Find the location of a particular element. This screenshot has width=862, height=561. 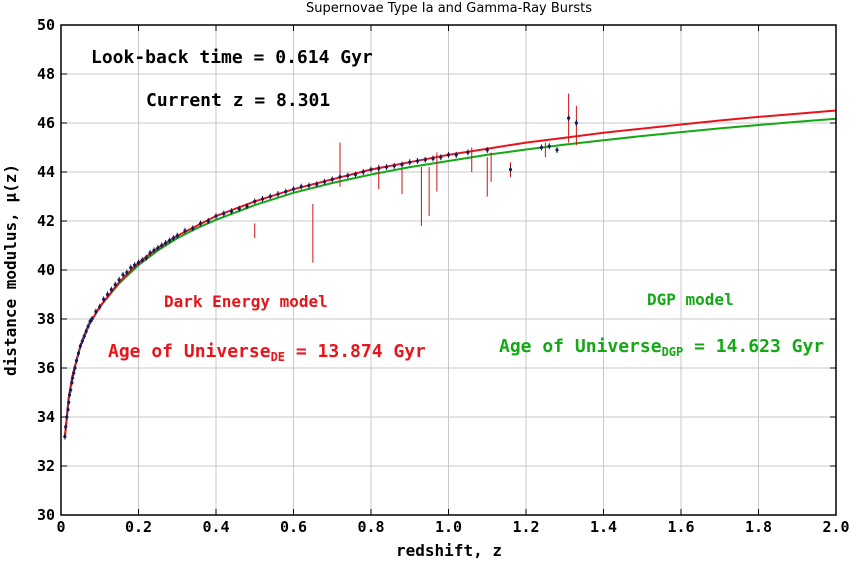

x-tick-label: 1.6 is located at coordinates (680, 527).